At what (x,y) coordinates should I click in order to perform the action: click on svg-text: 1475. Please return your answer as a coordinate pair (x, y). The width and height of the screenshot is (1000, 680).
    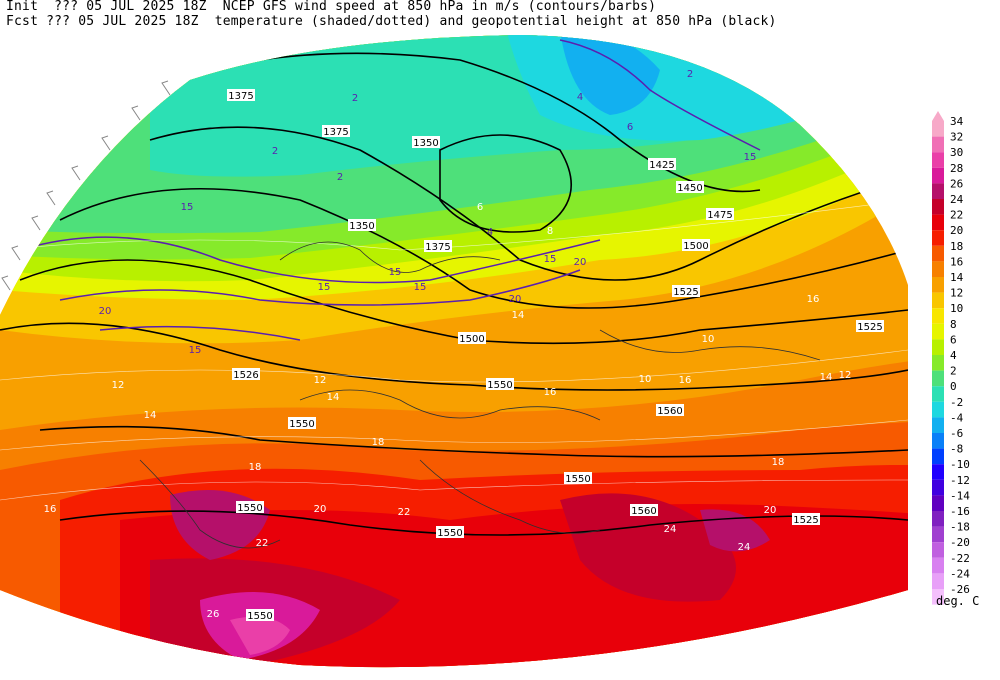
    Looking at the image, I should click on (719, 215).